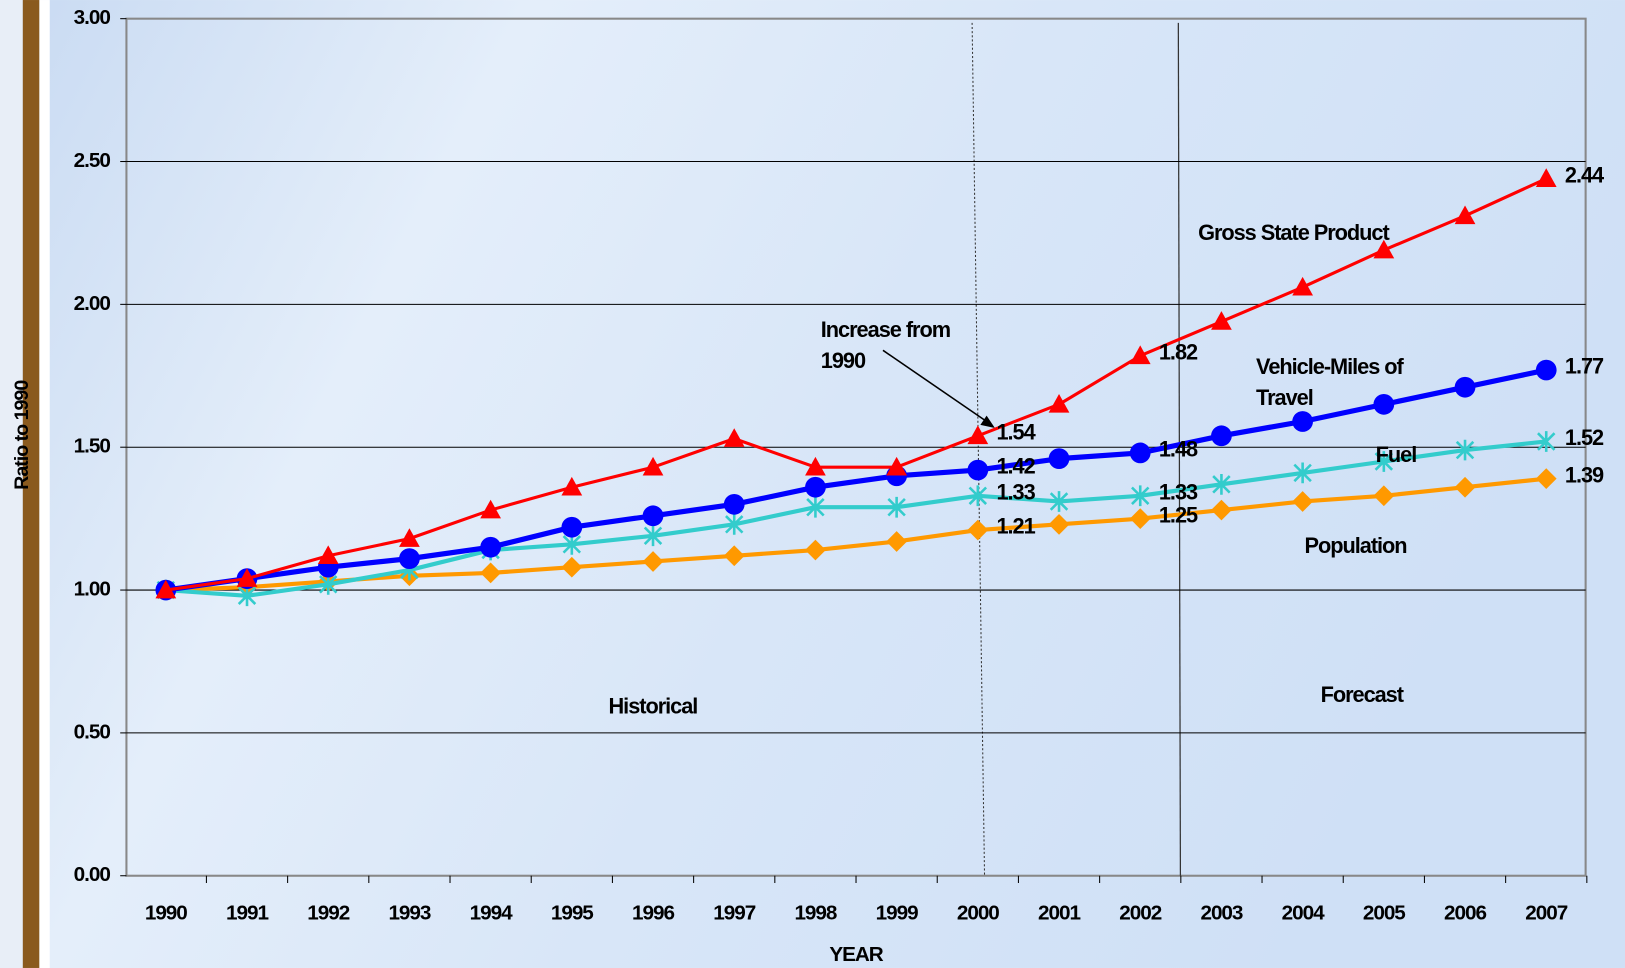  Describe the element at coordinates (1384, 913) in the screenshot. I see `x-tick-label: 2005` at that location.